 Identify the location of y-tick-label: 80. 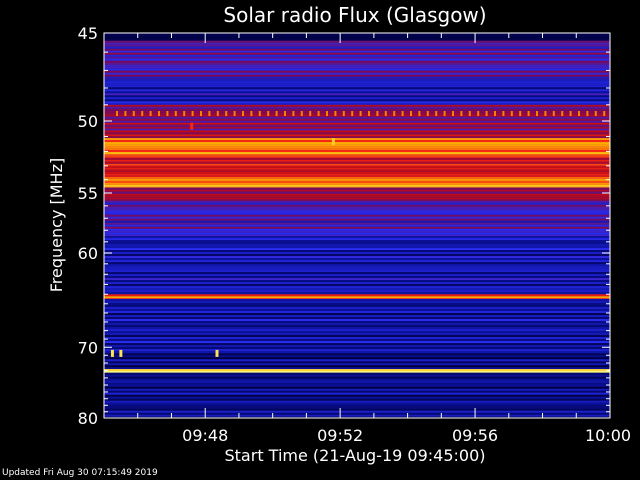
(88, 418).